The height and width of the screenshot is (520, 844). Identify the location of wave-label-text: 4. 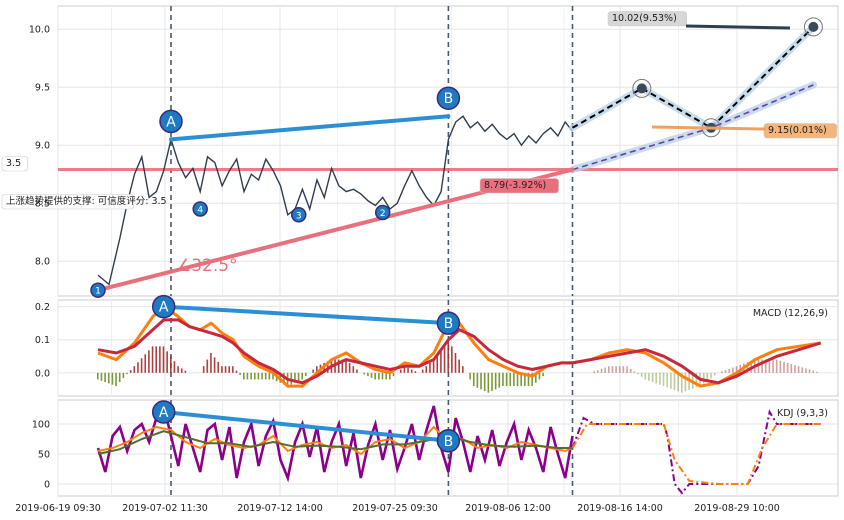
(200, 211).